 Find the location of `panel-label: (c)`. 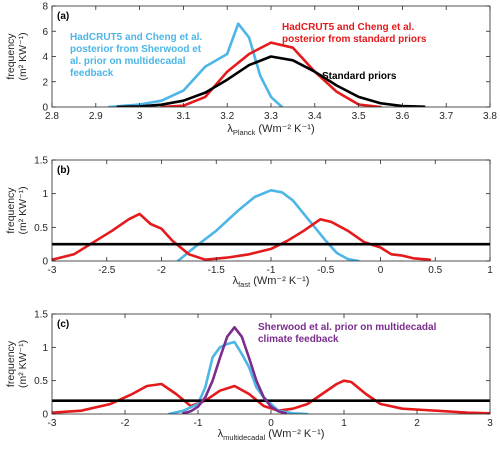

panel-label: (c) is located at coordinates (63, 324).